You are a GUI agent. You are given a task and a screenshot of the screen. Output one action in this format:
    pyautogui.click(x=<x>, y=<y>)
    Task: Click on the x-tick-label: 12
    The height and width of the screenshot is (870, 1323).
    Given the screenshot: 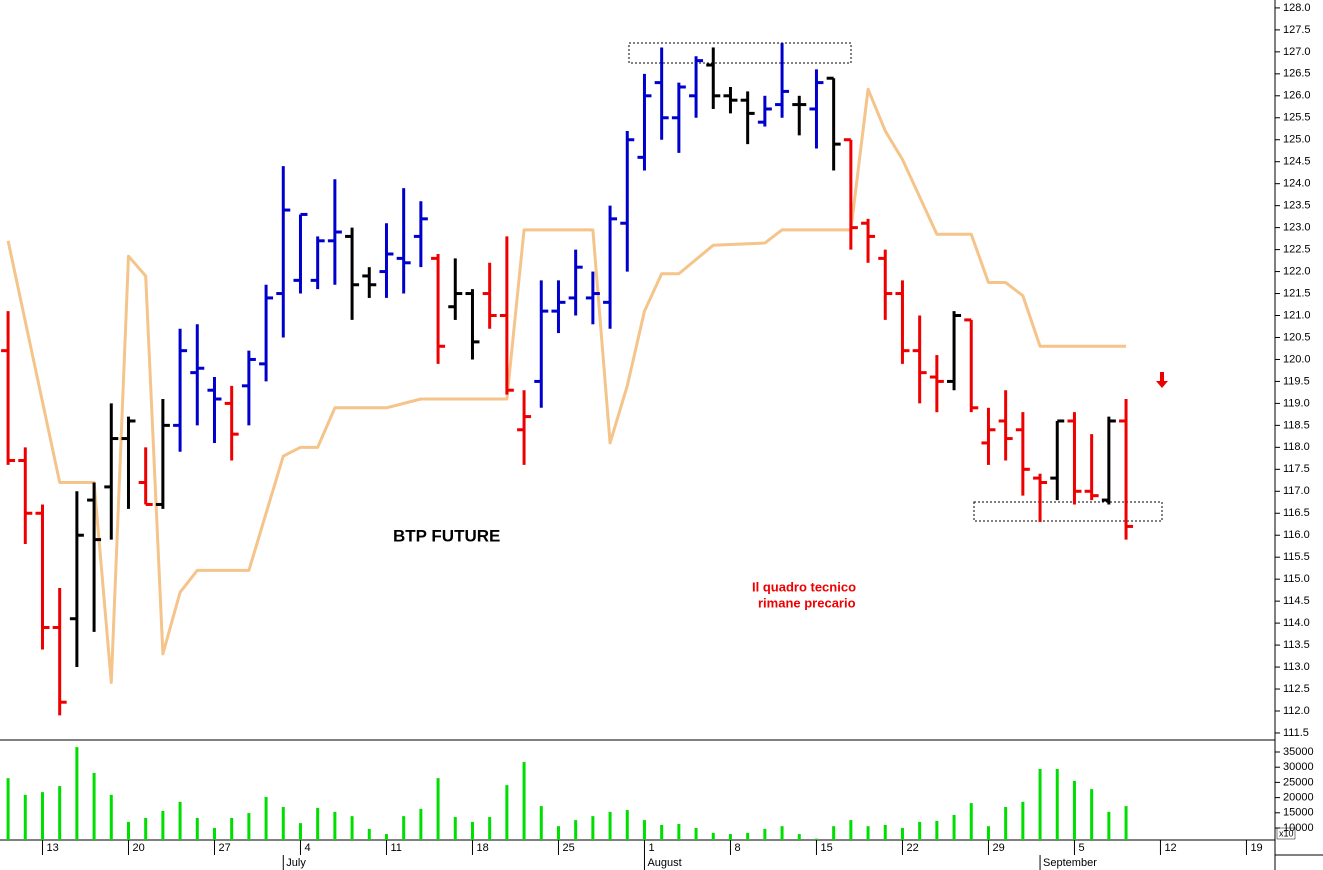 What is the action you would take?
    pyautogui.click(x=1170, y=848)
    